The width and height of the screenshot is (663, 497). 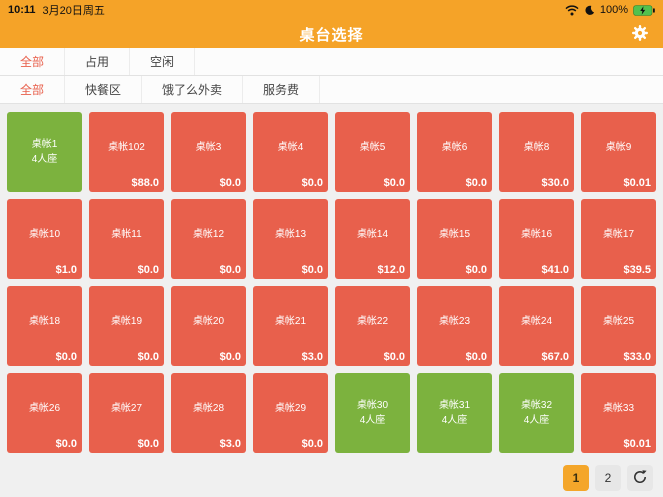 What do you see at coordinates (618, 147) in the screenshot?
I see `table-name: 桌帐9` at bounding box center [618, 147].